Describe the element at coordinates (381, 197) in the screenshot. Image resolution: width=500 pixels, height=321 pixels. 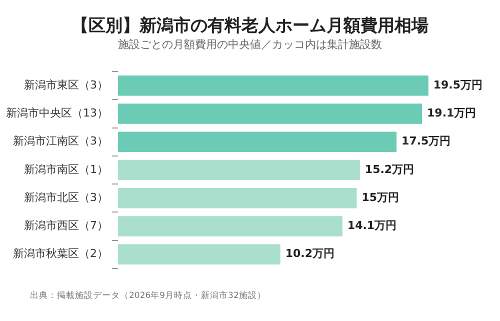
I see `data-label: 15万円` at that location.